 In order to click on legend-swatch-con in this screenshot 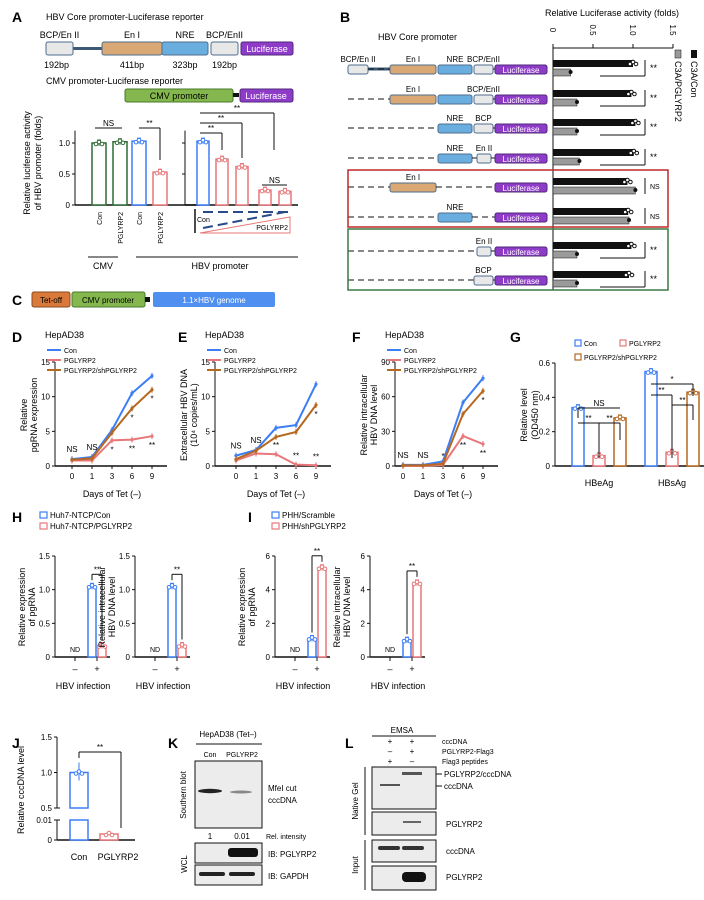, I will do `click(694, 54)`.